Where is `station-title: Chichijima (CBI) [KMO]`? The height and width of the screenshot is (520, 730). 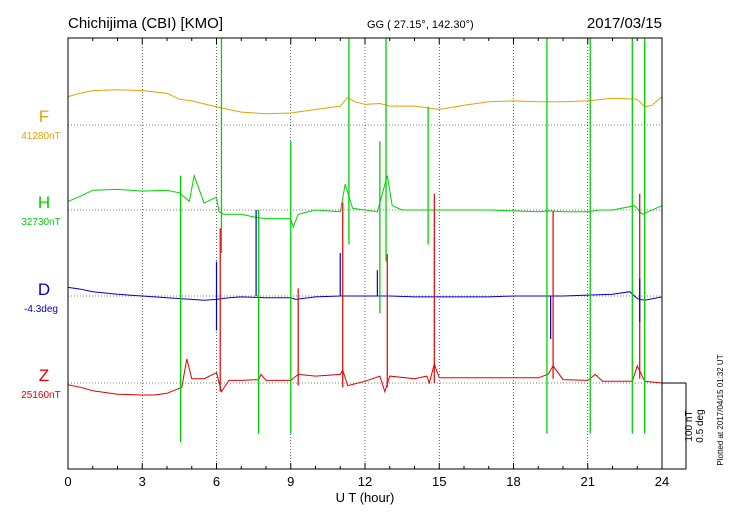 station-title: Chichijima (CBI) [KMO] is located at coordinates (145, 23).